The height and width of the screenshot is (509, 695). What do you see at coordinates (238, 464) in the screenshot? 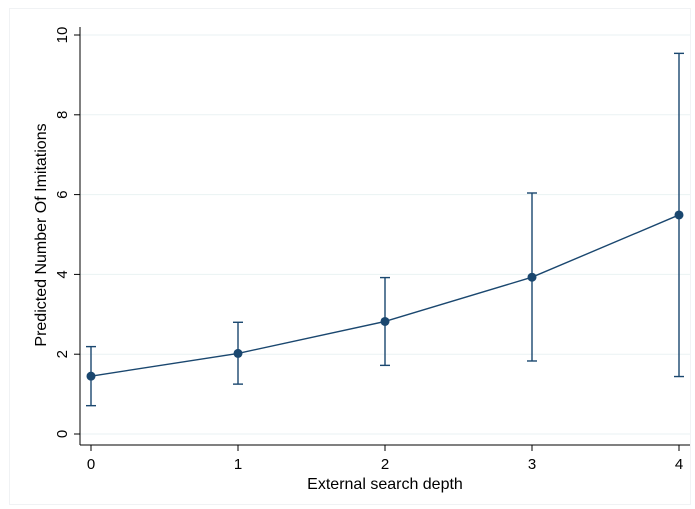
I see `x-tick-label: 1` at bounding box center [238, 464].